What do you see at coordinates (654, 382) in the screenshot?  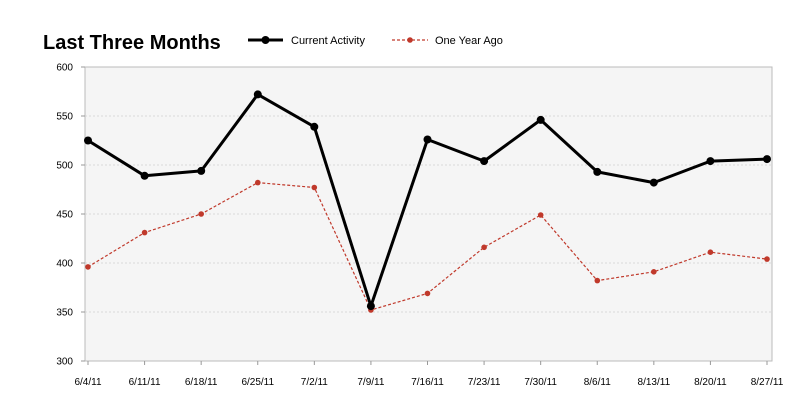 I see `x-tick-label: 8/13/11` at bounding box center [654, 382].